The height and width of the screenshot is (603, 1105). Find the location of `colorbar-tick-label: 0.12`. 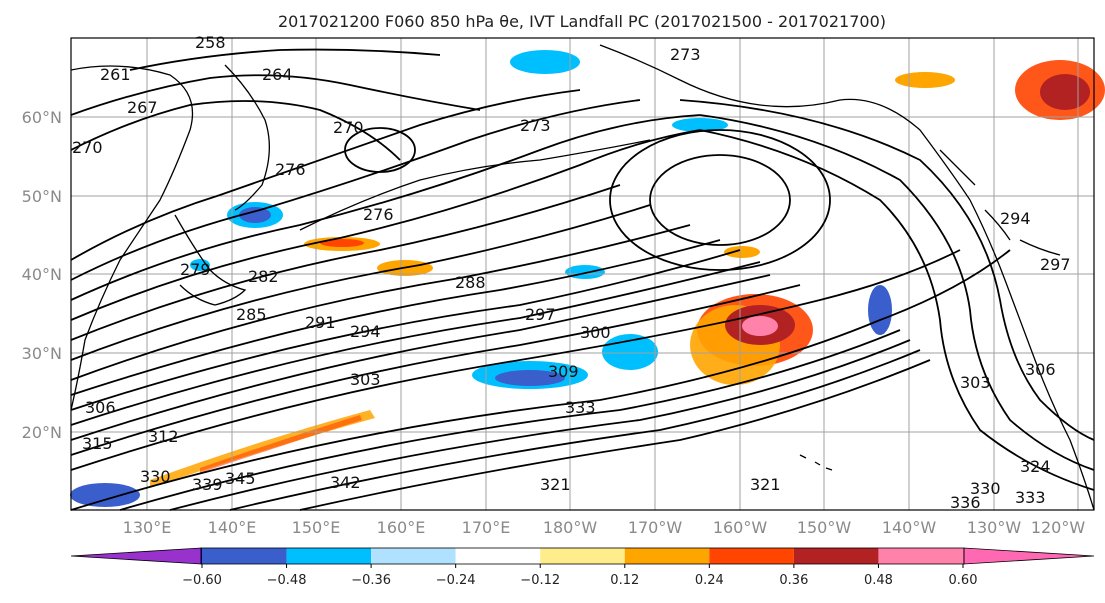

colorbar-tick-label: 0.12 is located at coordinates (624, 580).